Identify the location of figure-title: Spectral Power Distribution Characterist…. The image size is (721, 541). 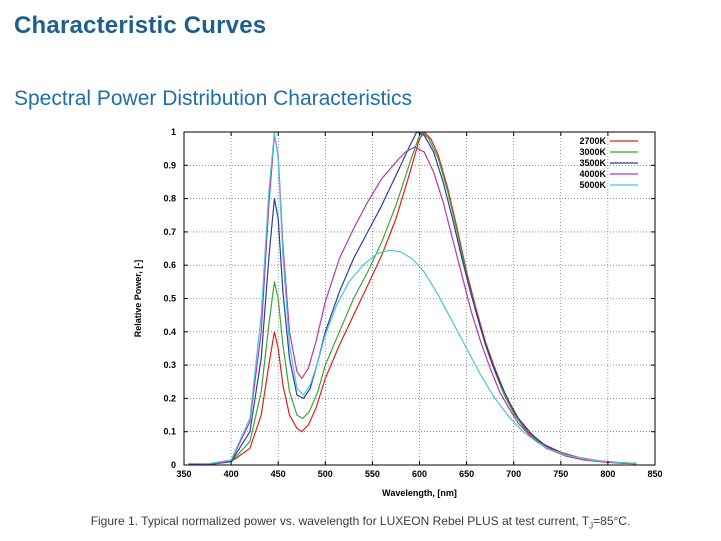
(213, 98).